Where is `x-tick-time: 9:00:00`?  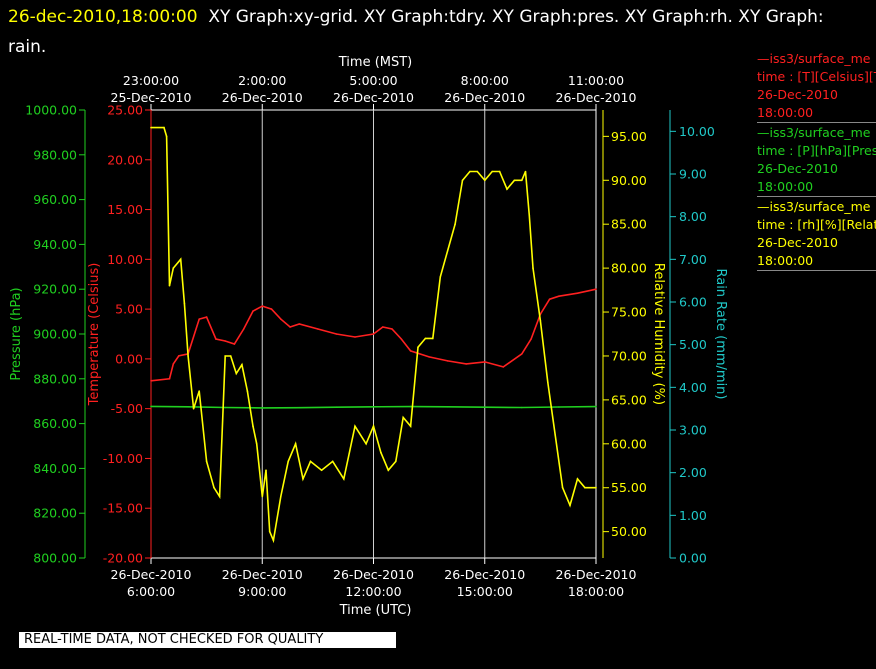 x-tick-time: 9:00:00 is located at coordinates (262, 591).